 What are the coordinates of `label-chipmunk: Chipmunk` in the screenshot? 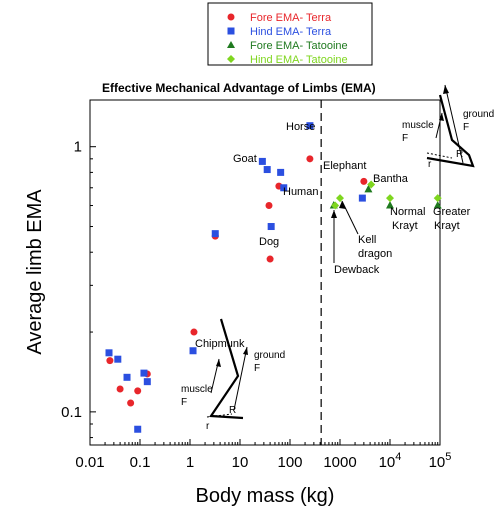 It's located at (220, 344).